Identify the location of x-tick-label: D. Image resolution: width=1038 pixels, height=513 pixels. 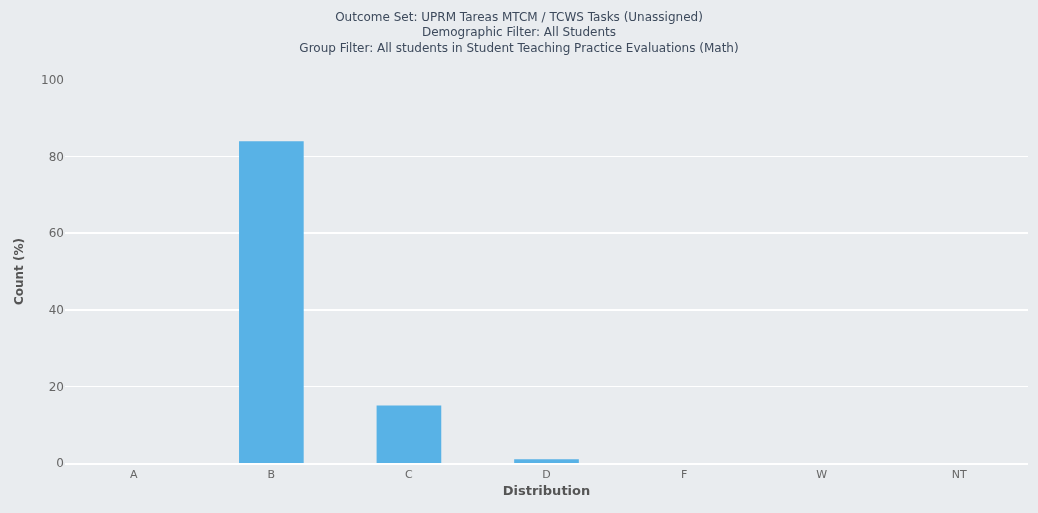
(546, 475).